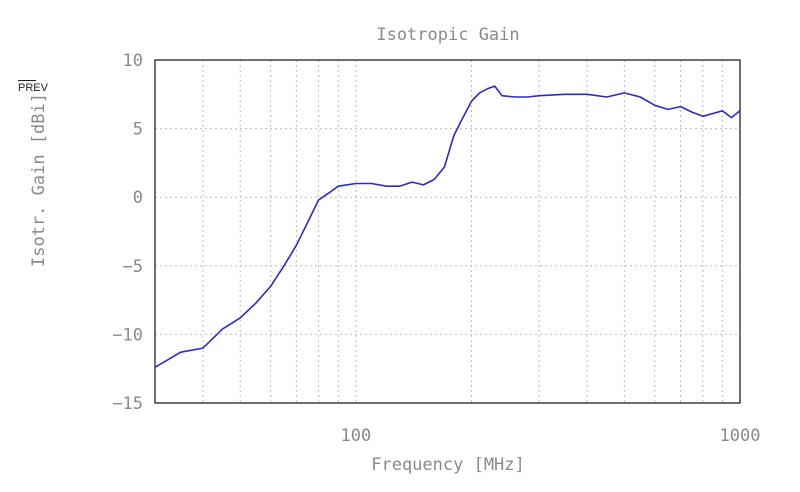  I want to click on x-tick-label: 1000, so click(740, 436).